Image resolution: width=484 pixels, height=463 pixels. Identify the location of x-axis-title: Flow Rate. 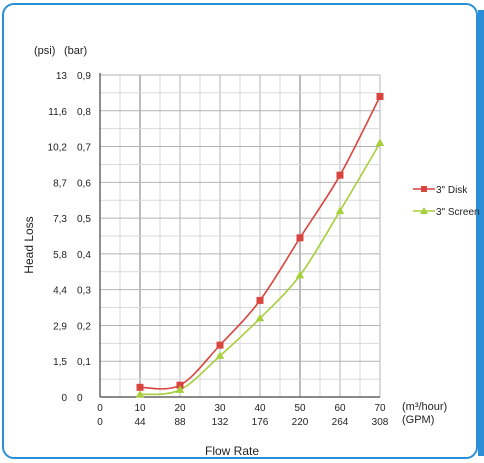
(232, 451).